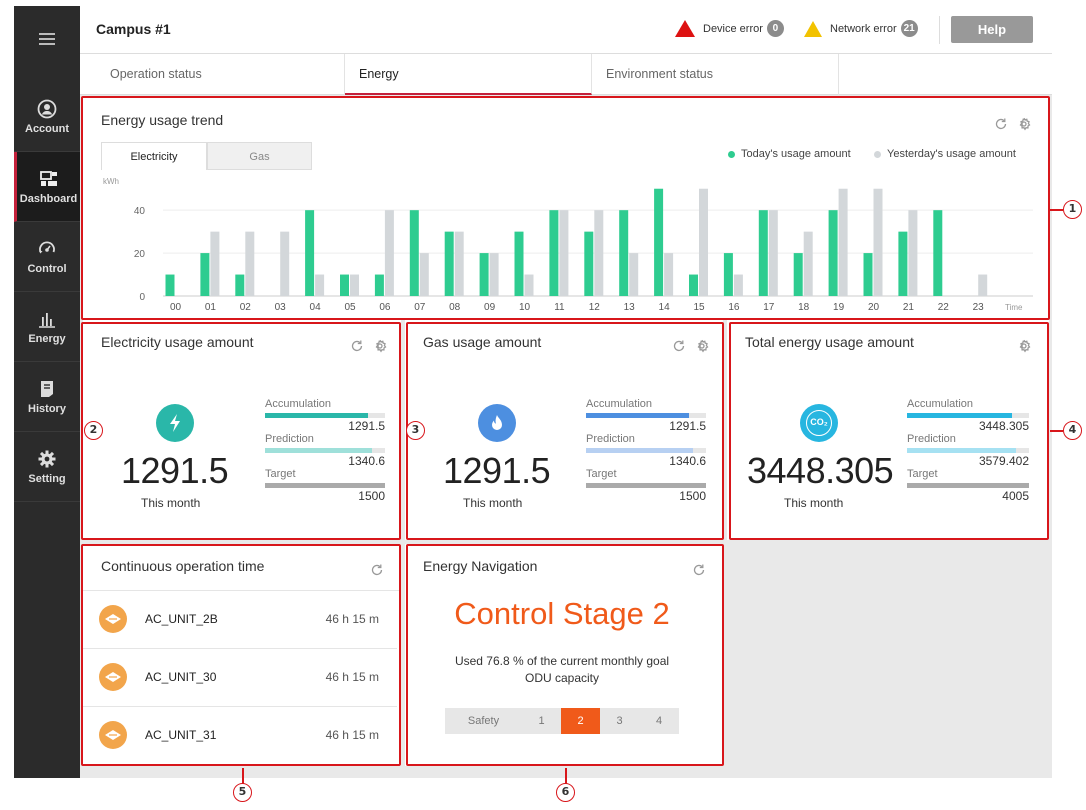 This screenshot has width=1086, height=810. I want to click on device-error-indicator: Device error 0, so click(729, 28).